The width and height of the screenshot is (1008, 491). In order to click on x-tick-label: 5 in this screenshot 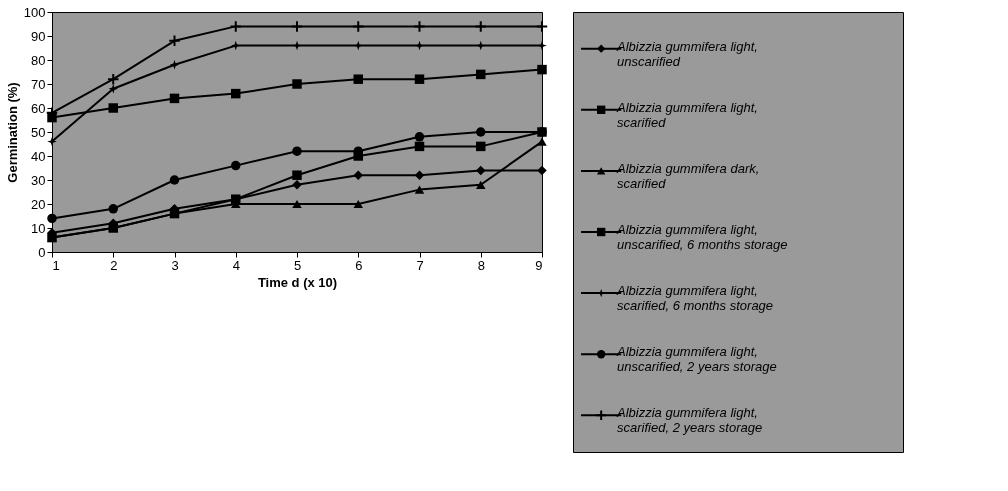, I will do `click(297, 265)`.